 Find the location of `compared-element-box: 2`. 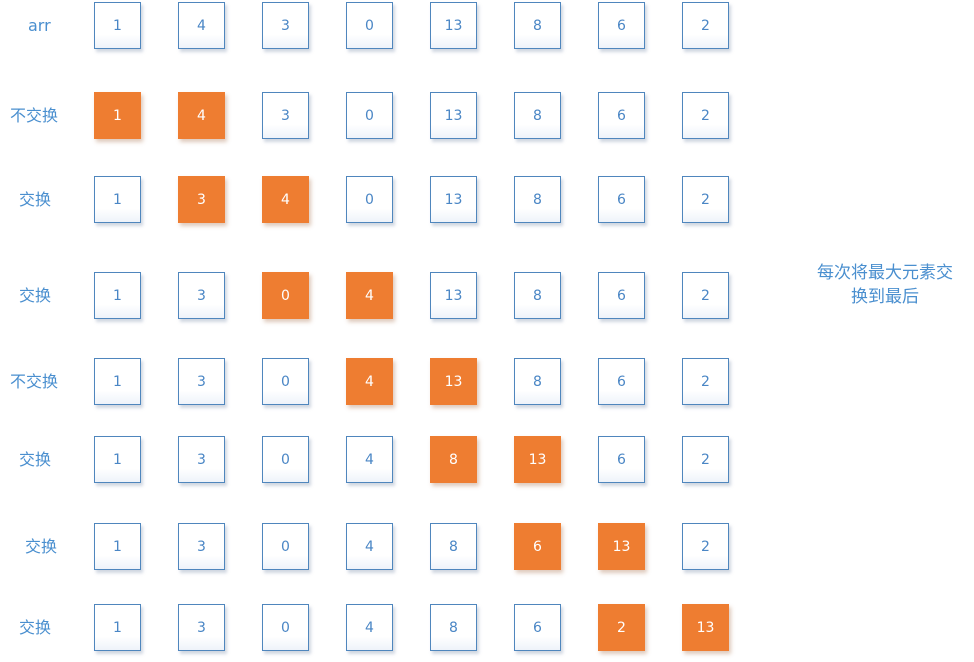

compared-element-box: 2 is located at coordinates (621, 627).